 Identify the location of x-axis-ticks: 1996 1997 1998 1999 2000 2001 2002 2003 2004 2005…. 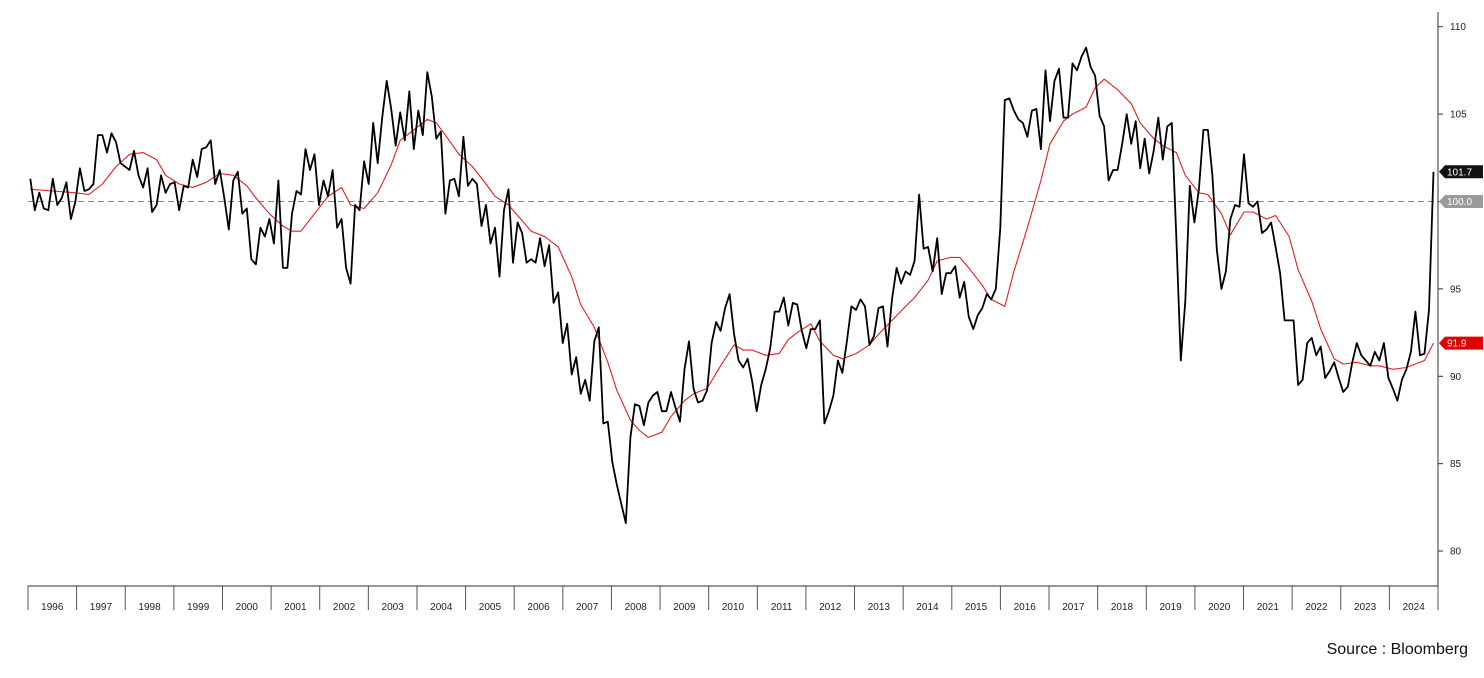
(733, 599).